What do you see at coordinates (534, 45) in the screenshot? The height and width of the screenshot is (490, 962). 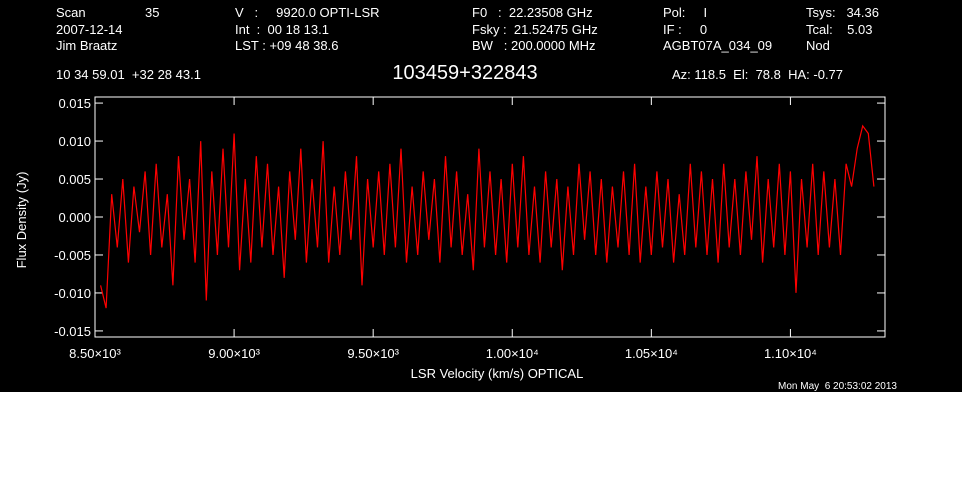 I see `header-text: BW : 200.0000 MHz` at bounding box center [534, 45].